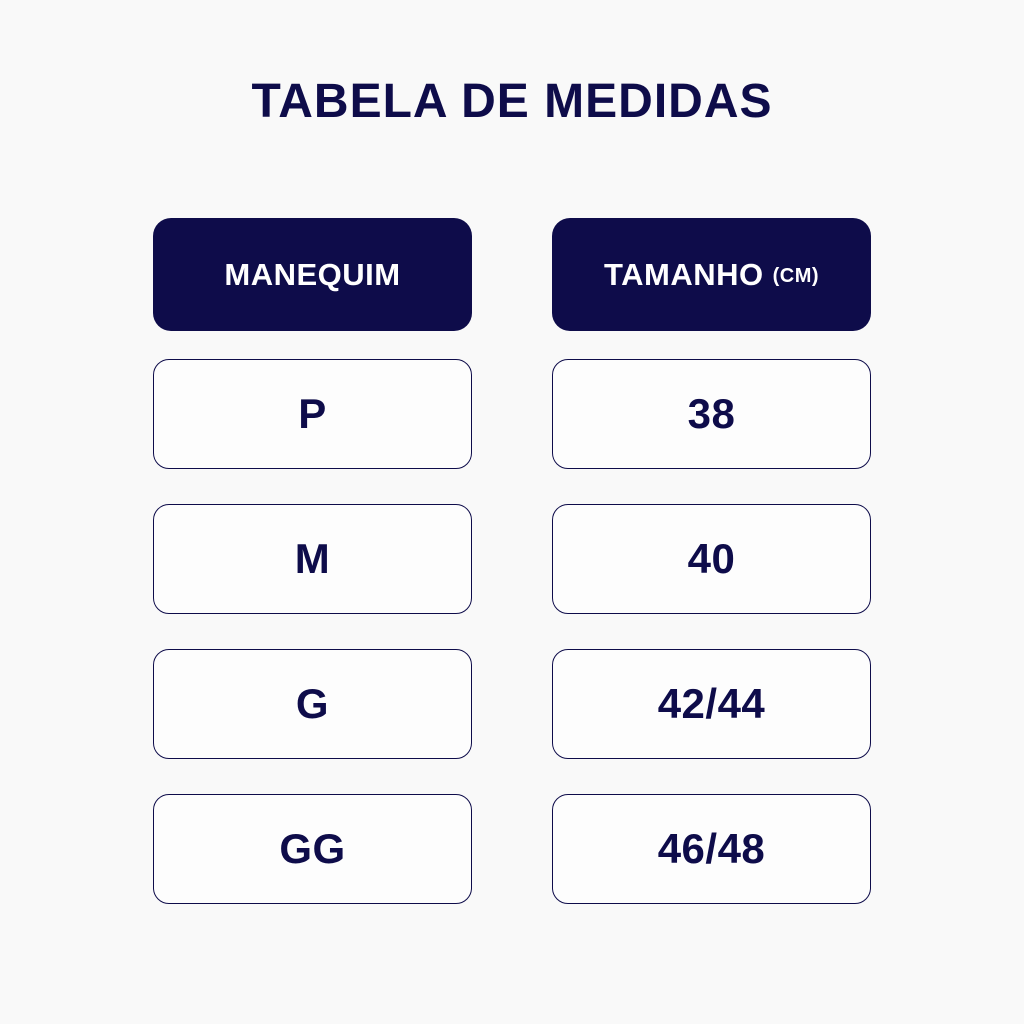 This screenshot has height=1024, width=1024. Describe the element at coordinates (312, 414) in the screenshot. I see `manequim-p-cell: P` at that location.